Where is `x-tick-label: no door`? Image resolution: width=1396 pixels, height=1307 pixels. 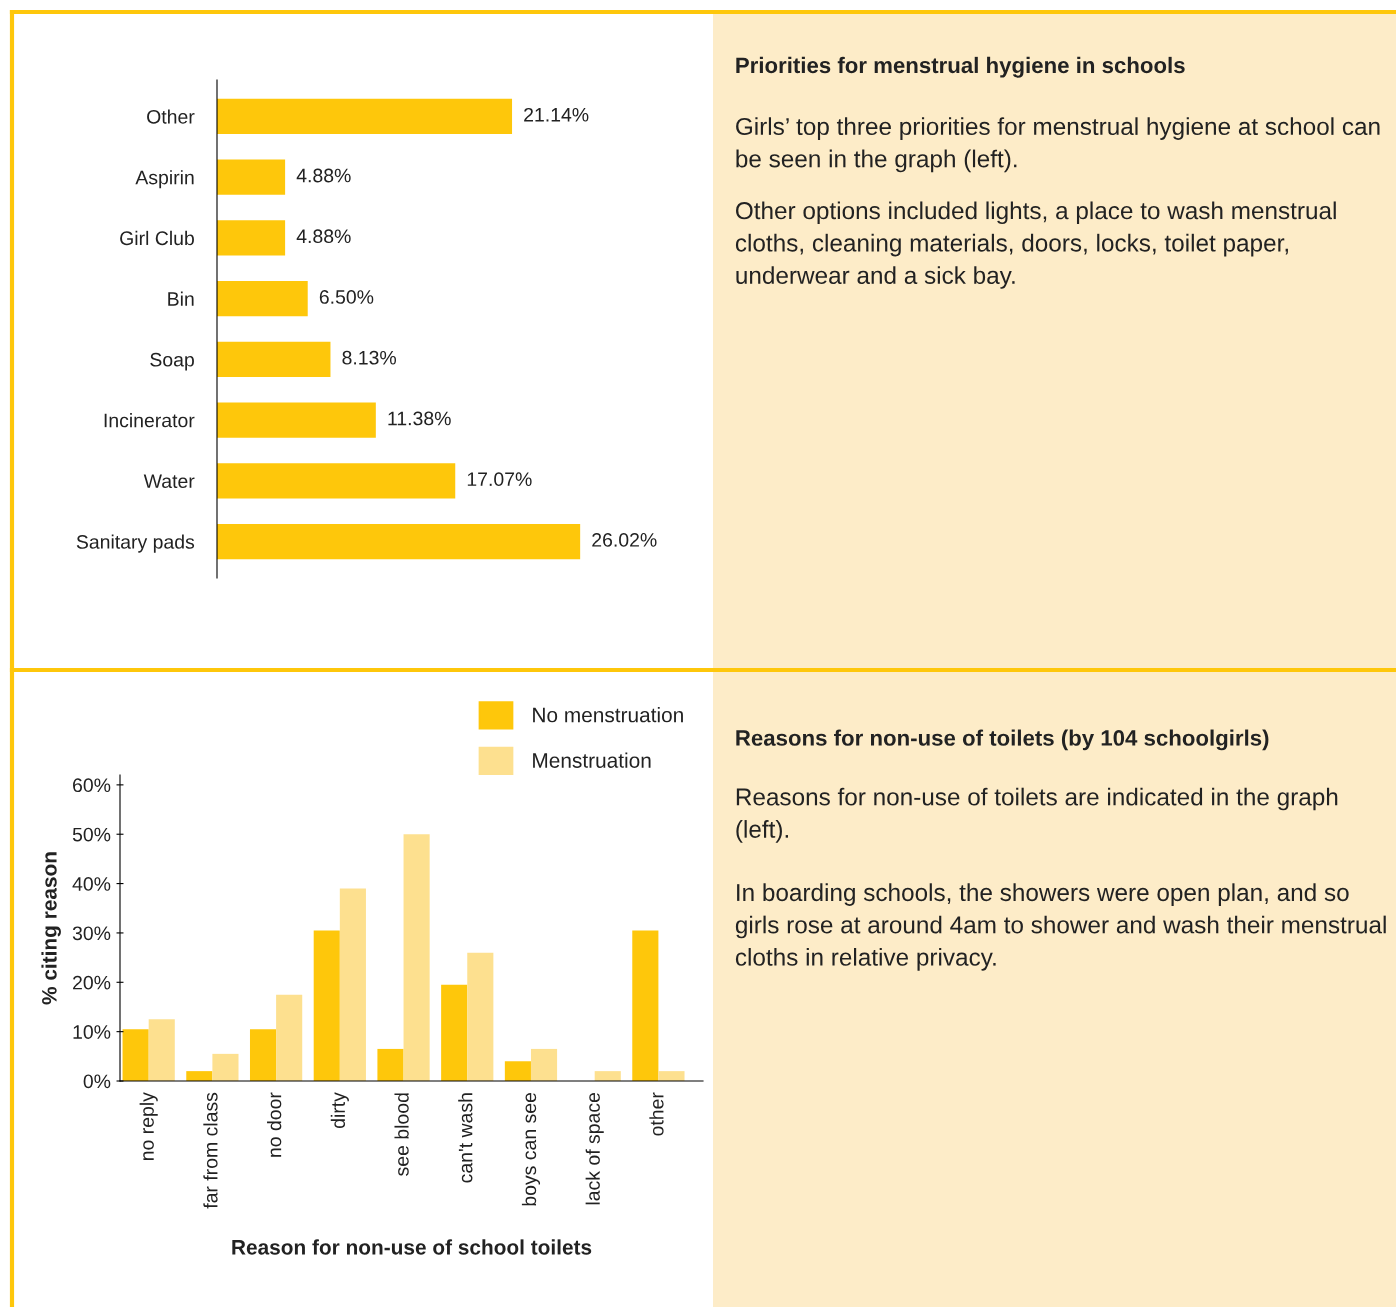
x-tick-label: no door is located at coordinates (274, 1124).